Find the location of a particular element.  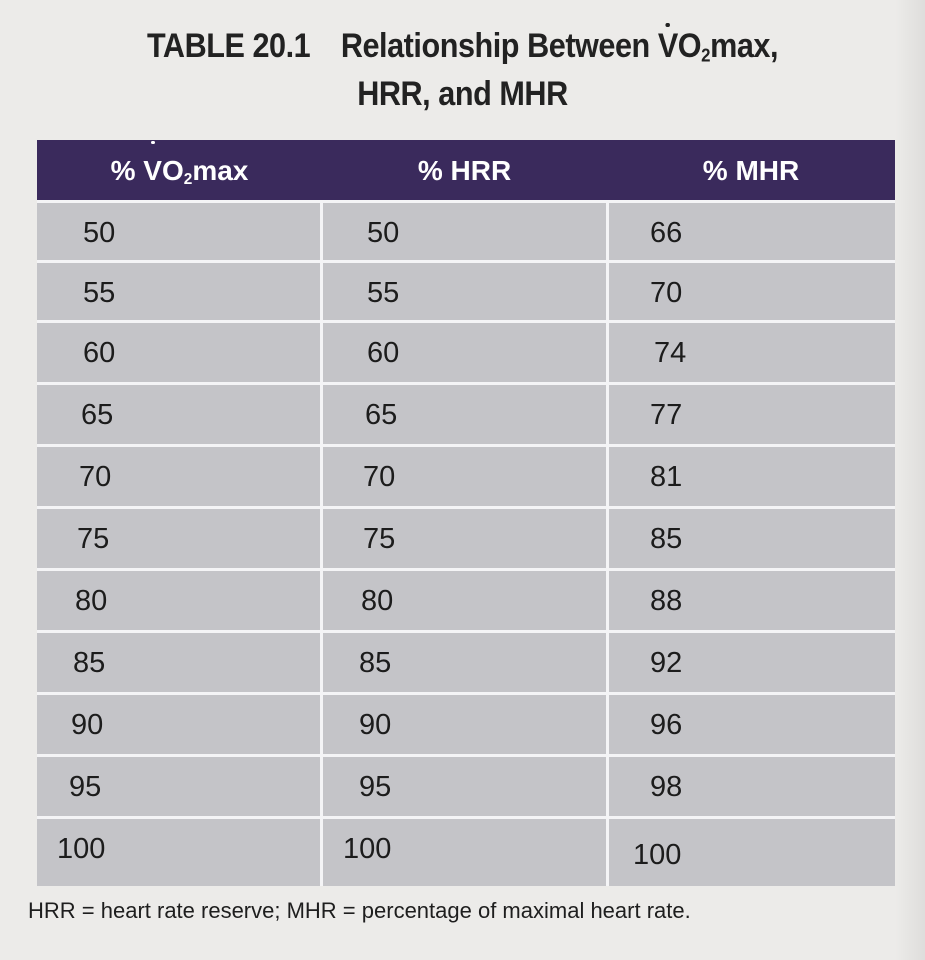

column-header-vo2max-subscript: 2 is located at coordinates (188, 179).